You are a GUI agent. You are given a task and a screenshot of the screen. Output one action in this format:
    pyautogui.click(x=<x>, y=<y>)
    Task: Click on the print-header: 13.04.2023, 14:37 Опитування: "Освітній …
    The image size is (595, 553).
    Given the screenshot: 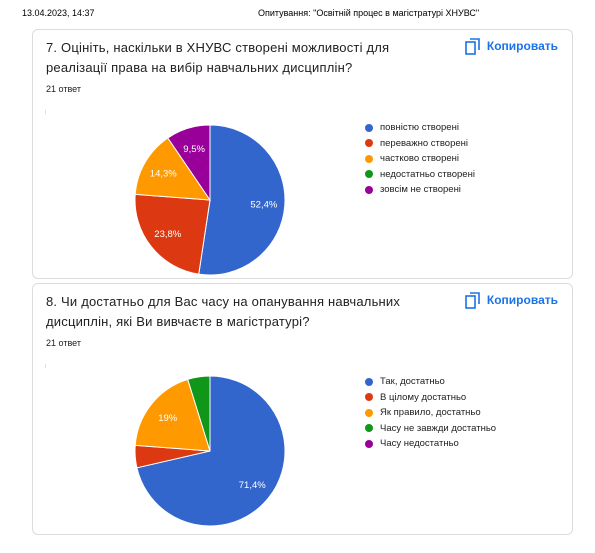 What is the action you would take?
    pyautogui.click(x=297, y=15)
    